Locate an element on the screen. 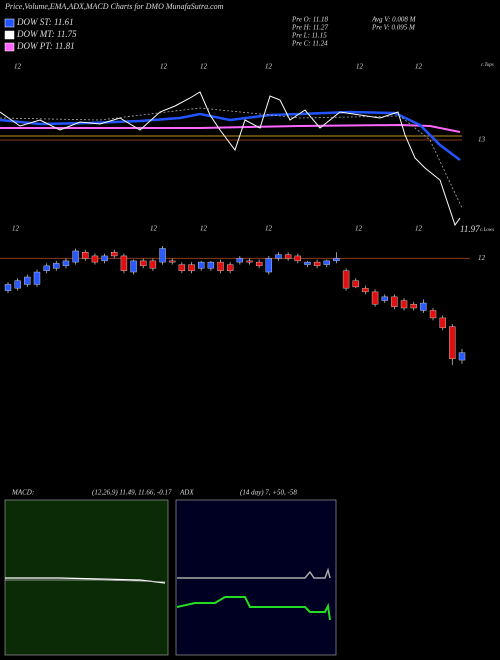 The width and height of the screenshot is (500, 660). ema-st is located at coordinates (230, 135).